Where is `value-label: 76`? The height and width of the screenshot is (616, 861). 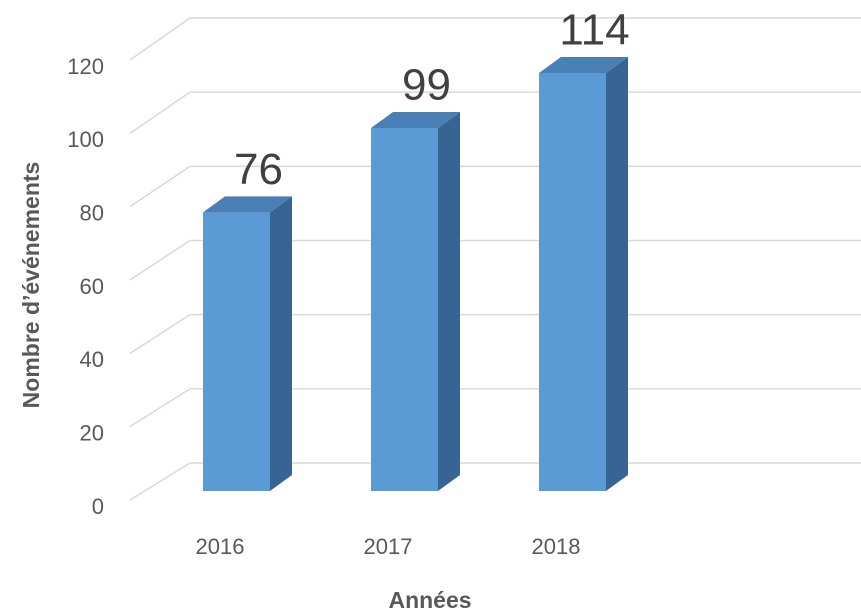 value-label: 76 is located at coordinates (258, 169).